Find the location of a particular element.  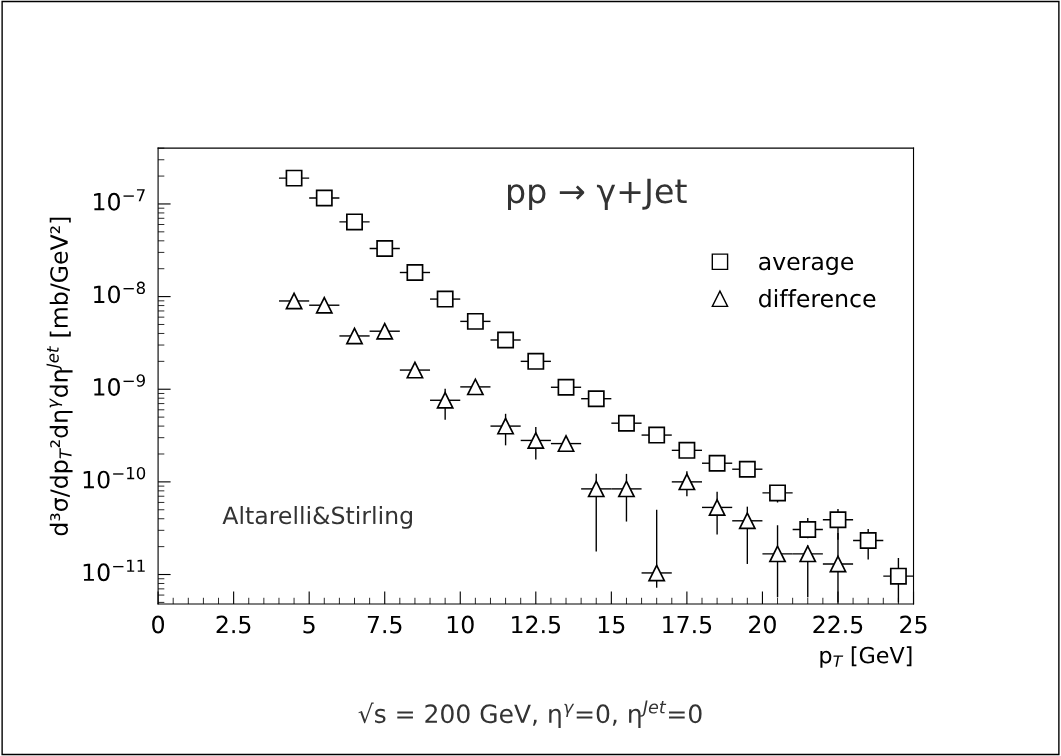

x-tick-label: 10 is located at coordinates (460, 624).